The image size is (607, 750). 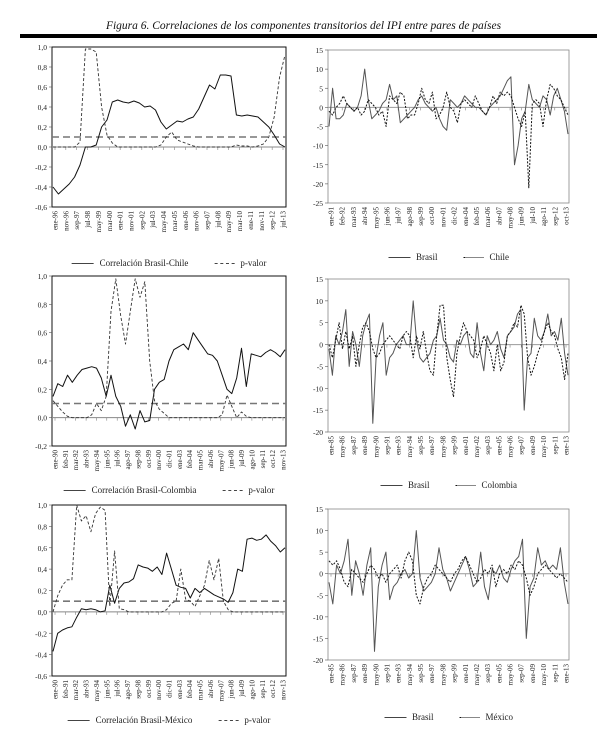 What do you see at coordinates (318, 638) in the screenshot?
I see `y-tick-label: -15` at bounding box center [318, 638].